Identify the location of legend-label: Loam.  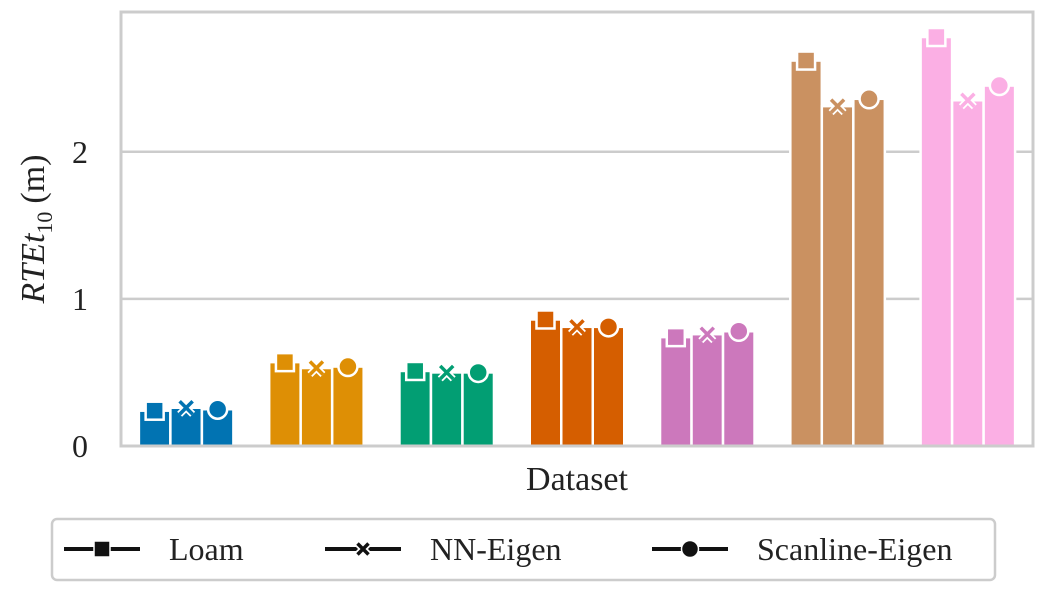
(206, 549).